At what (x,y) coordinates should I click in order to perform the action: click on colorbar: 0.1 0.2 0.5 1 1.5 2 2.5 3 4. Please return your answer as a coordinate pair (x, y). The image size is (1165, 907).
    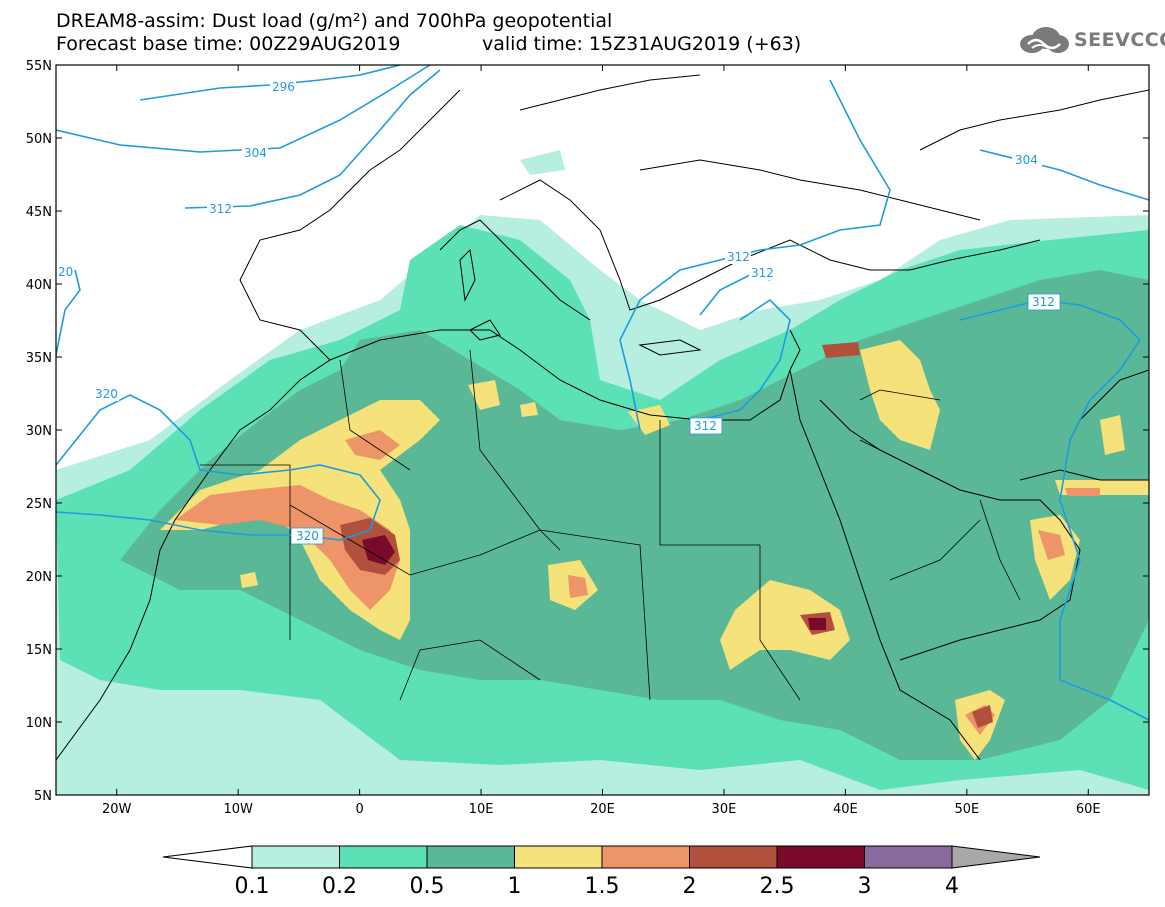
    Looking at the image, I should click on (601, 872).